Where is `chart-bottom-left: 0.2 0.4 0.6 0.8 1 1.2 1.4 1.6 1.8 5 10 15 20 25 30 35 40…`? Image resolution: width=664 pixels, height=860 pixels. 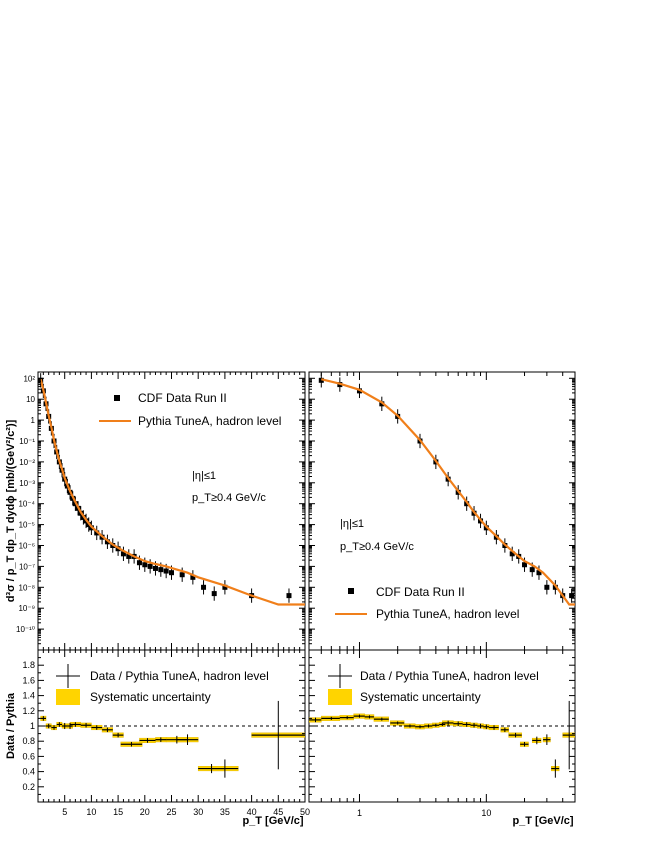 chart-bottom-left: 0.2 0.4 0.6 0.8 1 1.2 1.4 1.6 1.8 5 10 15 20 25 30 35 40… is located at coordinates (166, 733).